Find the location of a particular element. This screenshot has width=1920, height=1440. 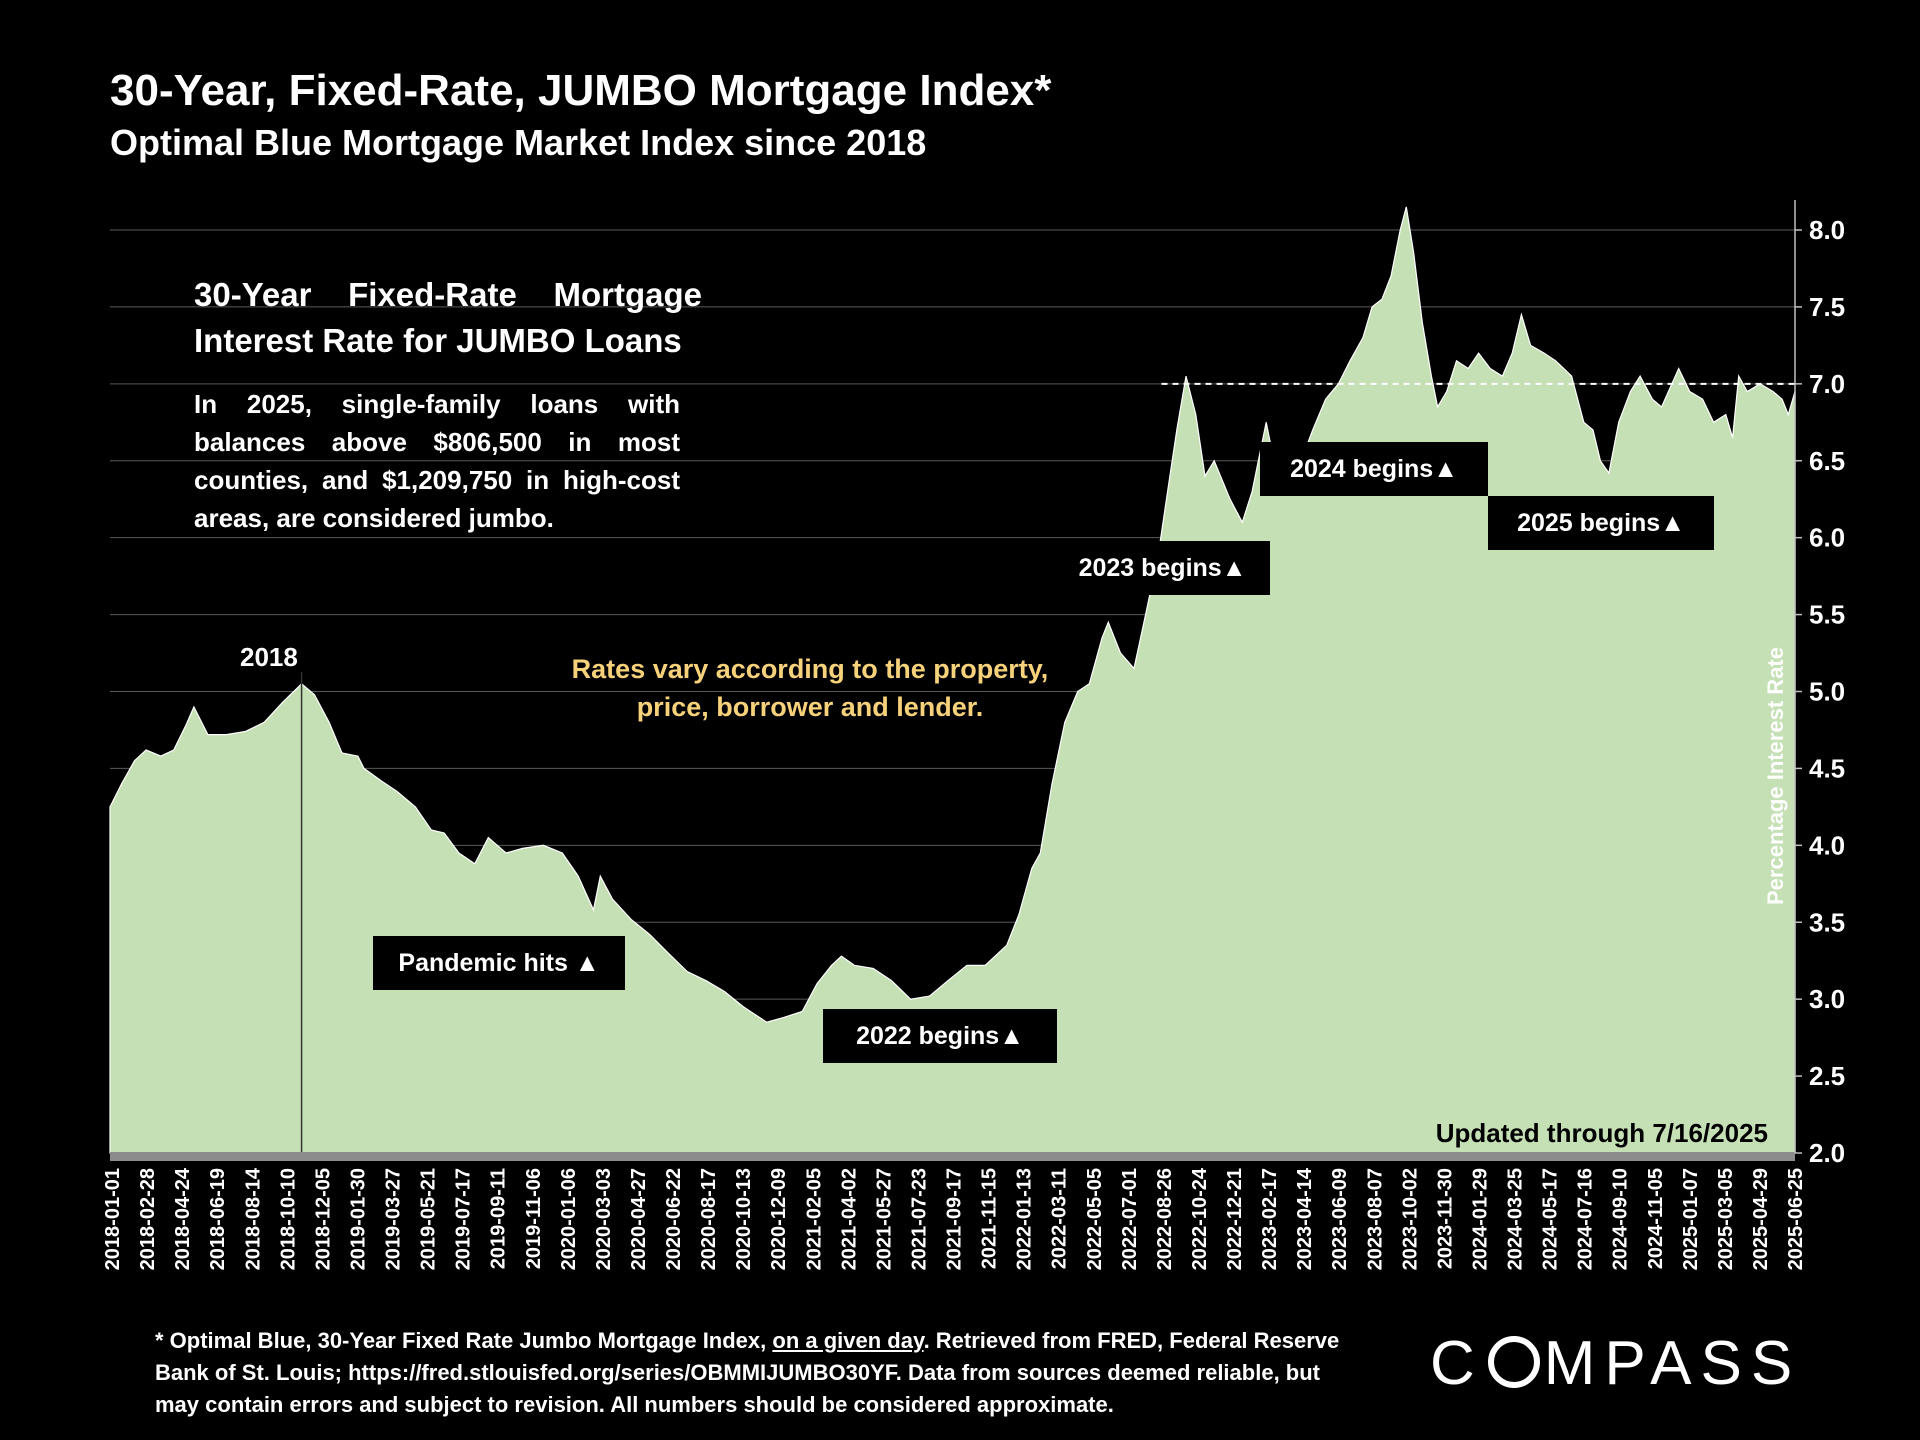

y-tick-label-7: 5.5 is located at coordinates (1827, 615).